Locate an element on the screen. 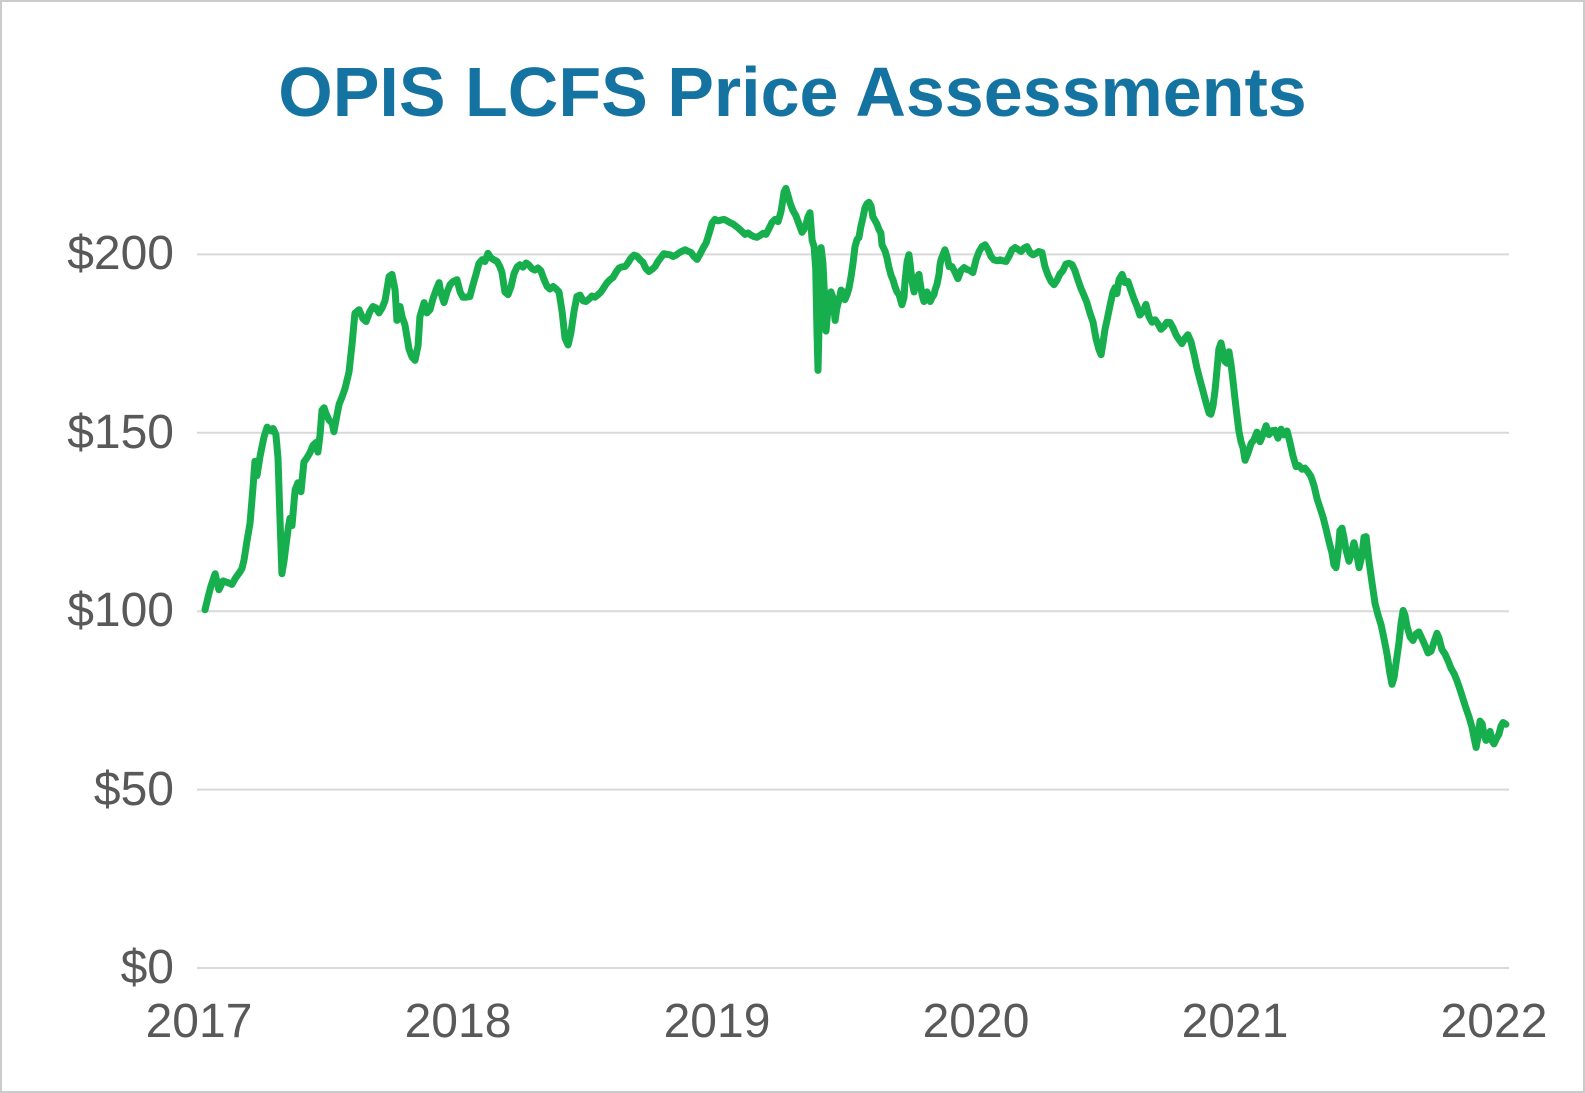  y-axis-tick-label-50: $50 is located at coordinates (133, 789).